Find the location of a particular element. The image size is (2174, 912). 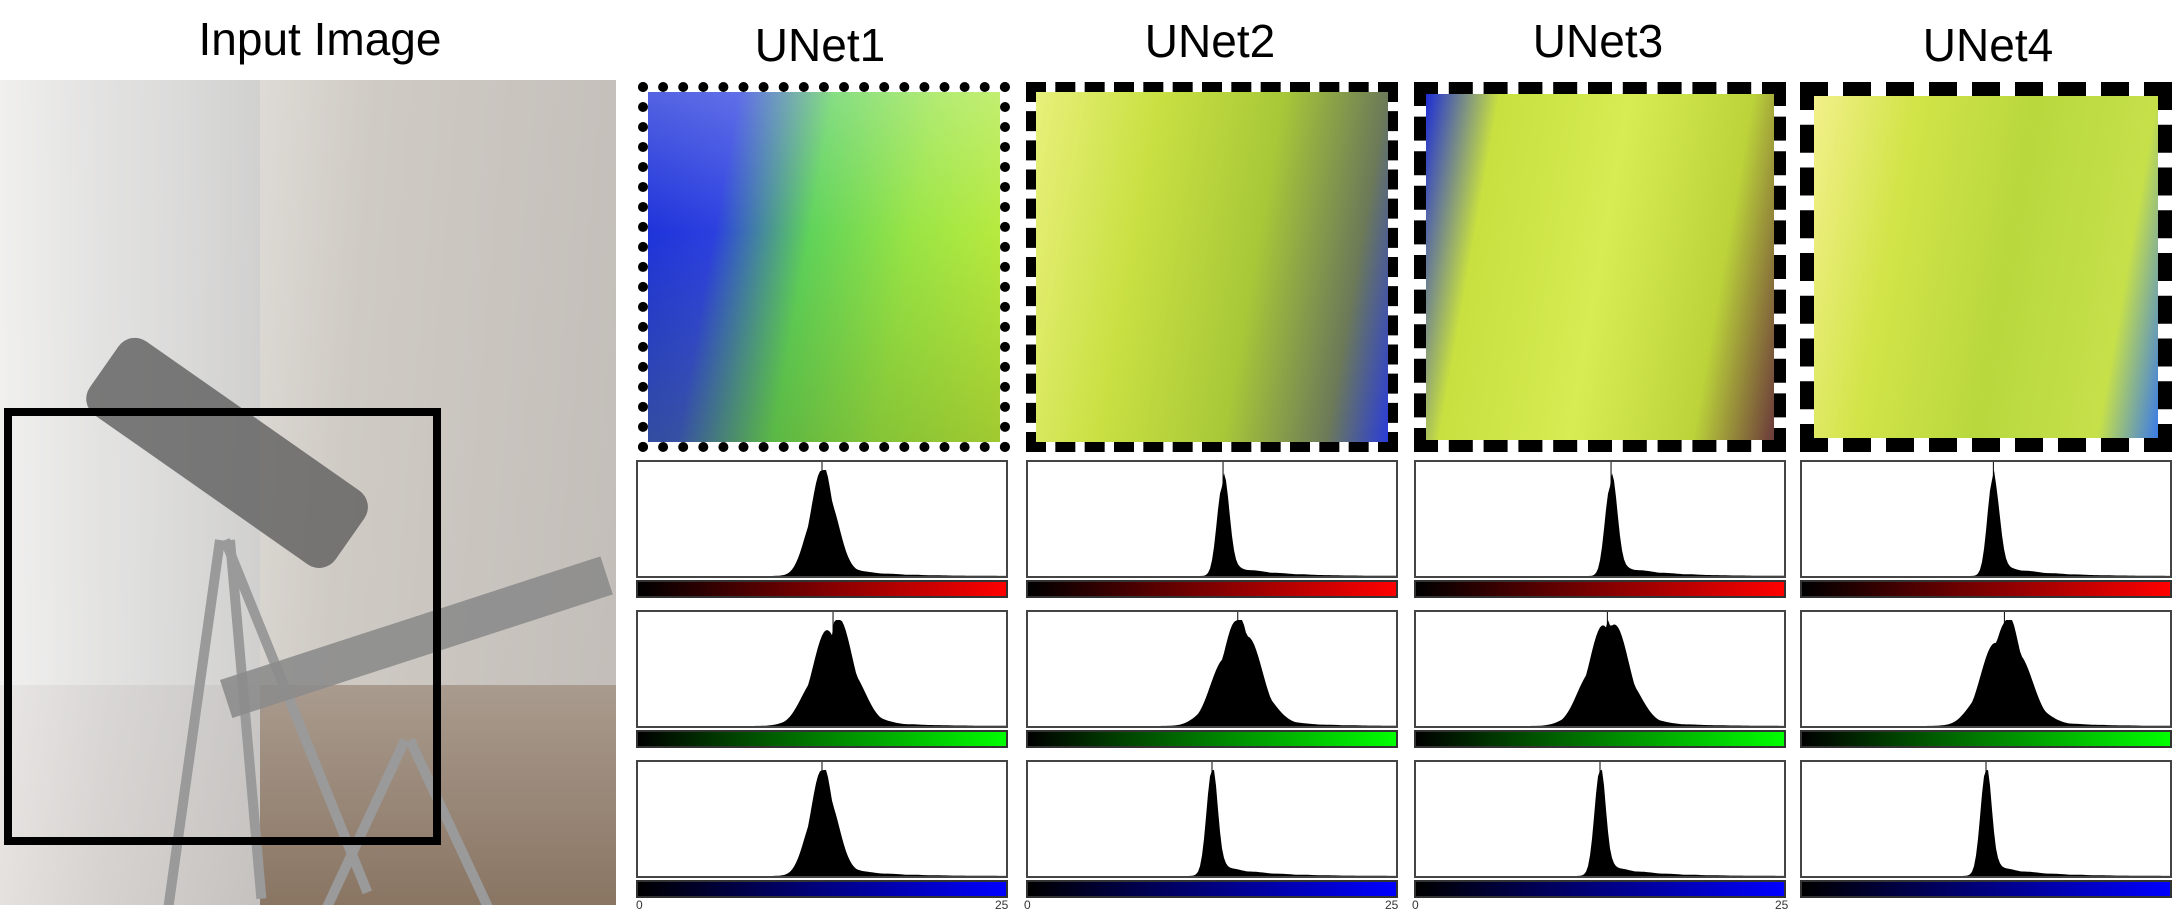

unet2-blue-histogram is located at coordinates (1212, 819).